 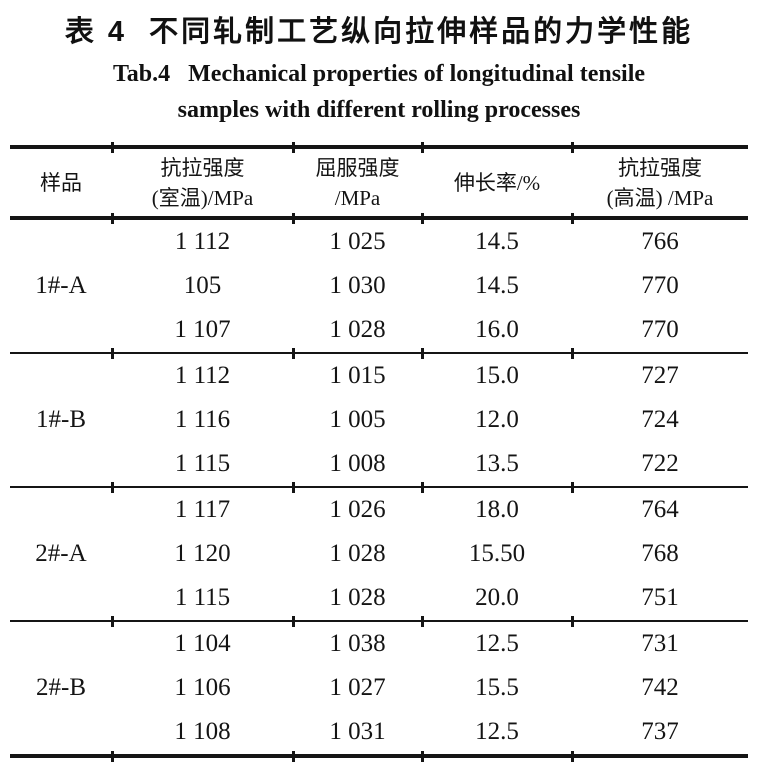 What do you see at coordinates (660, 285) in the screenshot?
I see `cell-tensile-ht: 770` at bounding box center [660, 285].